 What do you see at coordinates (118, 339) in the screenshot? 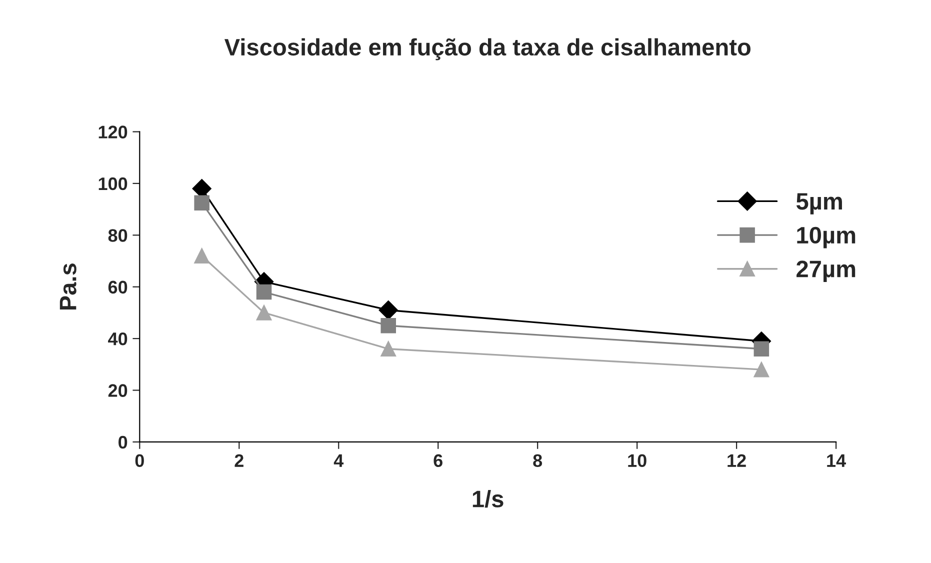
I see `y-tick-label: 40` at bounding box center [118, 339].